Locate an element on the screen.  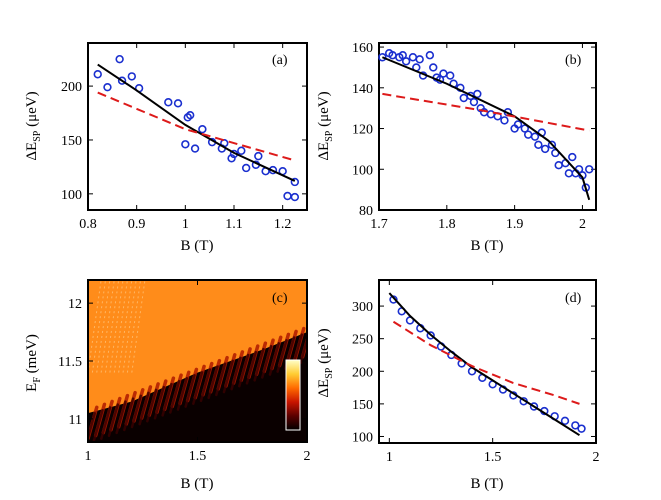
panel-a-xlabel: B (T) is located at coordinates (197, 246).